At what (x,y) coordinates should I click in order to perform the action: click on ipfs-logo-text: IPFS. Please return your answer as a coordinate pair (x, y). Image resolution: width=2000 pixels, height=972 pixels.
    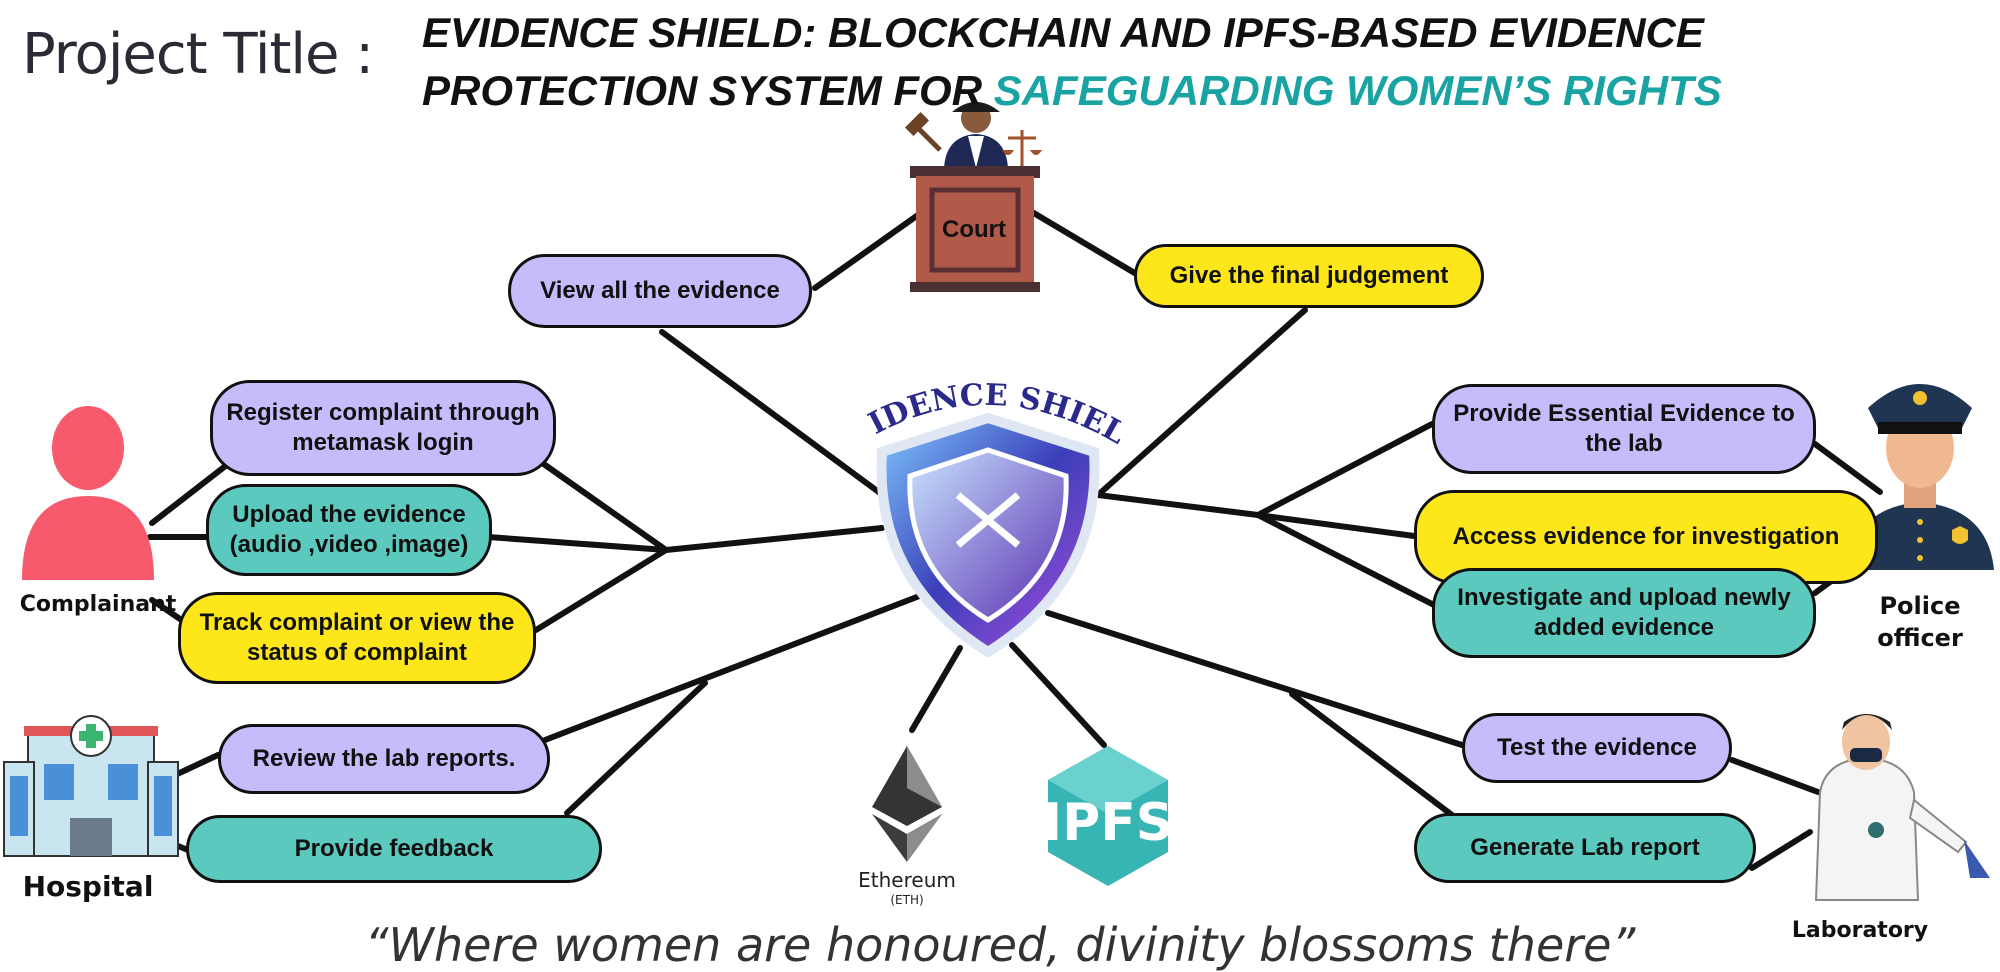
    Looking at the image, I should click on (1108, 823).